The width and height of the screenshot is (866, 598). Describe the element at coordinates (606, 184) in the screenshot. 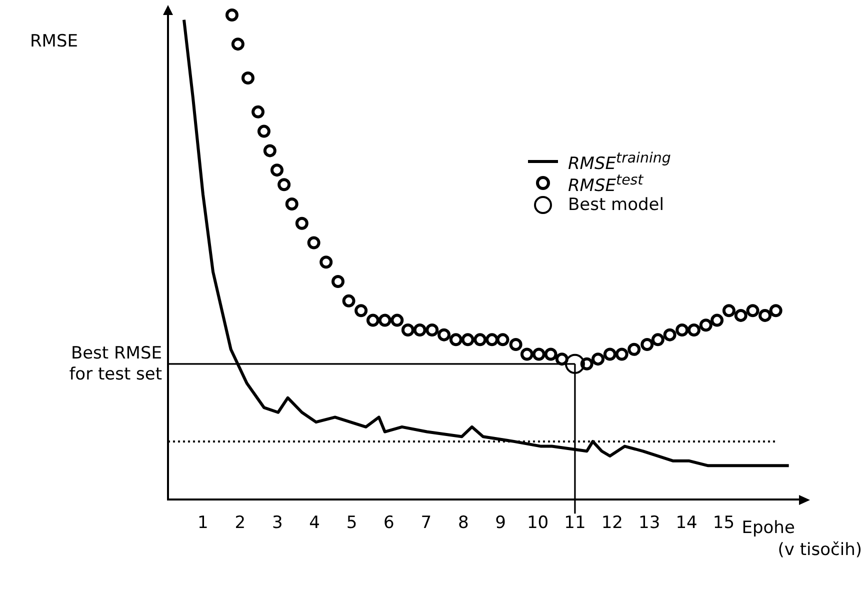

I see `legend-label: RMSE$^{test}$` at that location.